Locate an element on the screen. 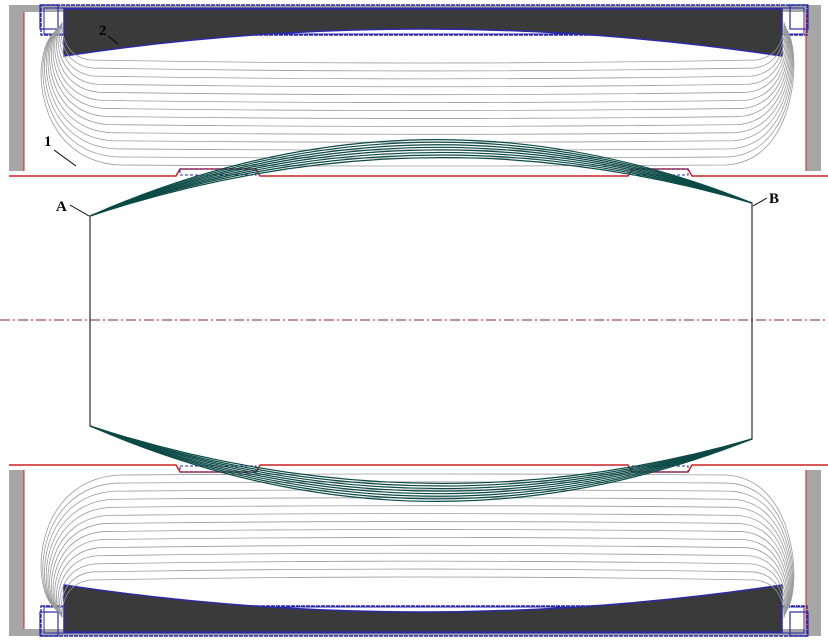  bottom-frame-outer is located at coordinates (424, 621).